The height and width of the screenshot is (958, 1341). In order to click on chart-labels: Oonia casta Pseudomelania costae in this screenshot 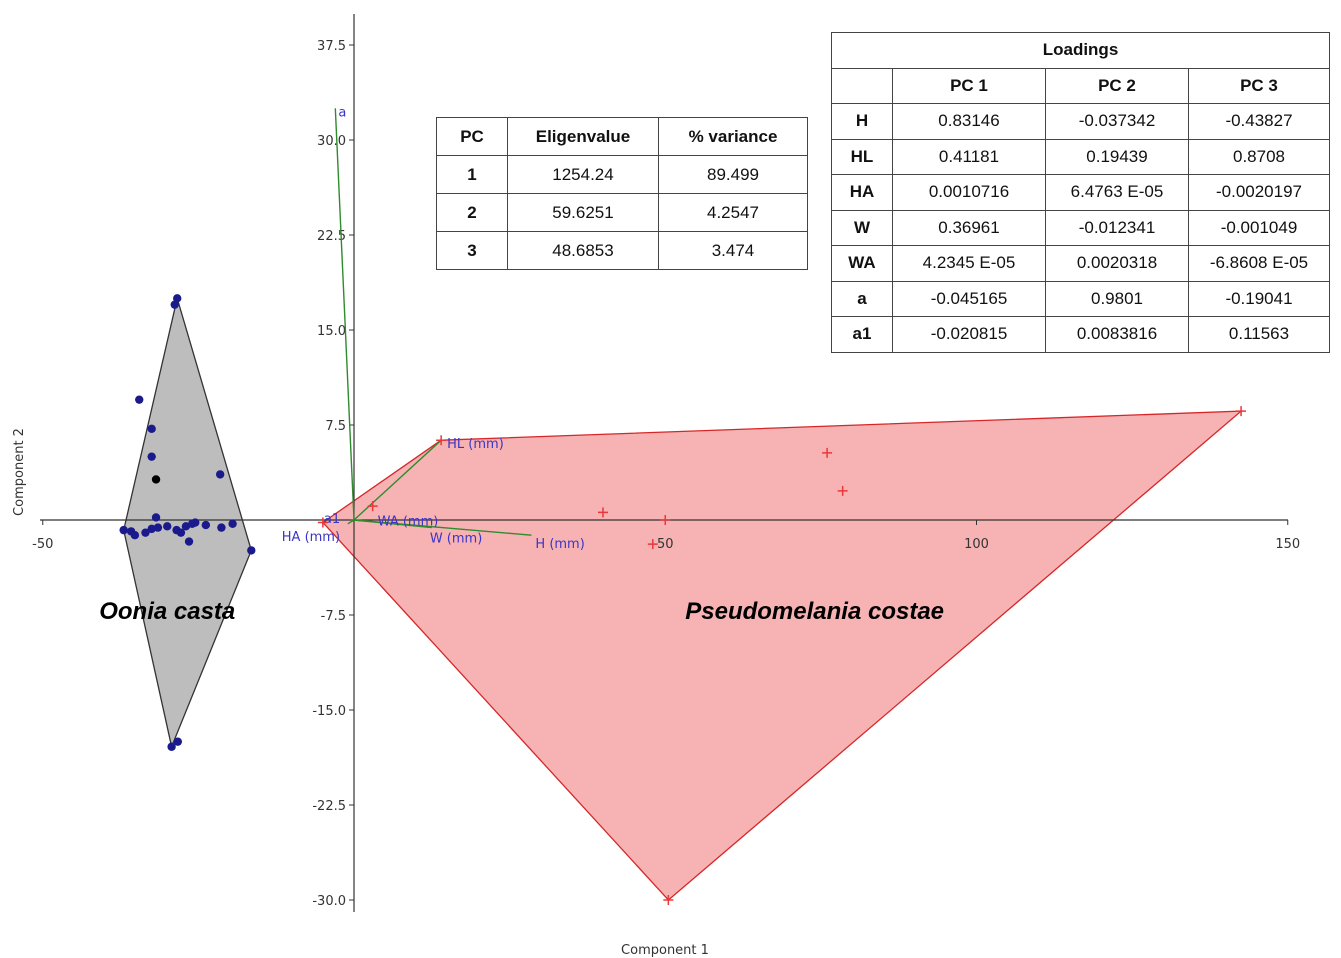, I will do `click(521, 611)`.